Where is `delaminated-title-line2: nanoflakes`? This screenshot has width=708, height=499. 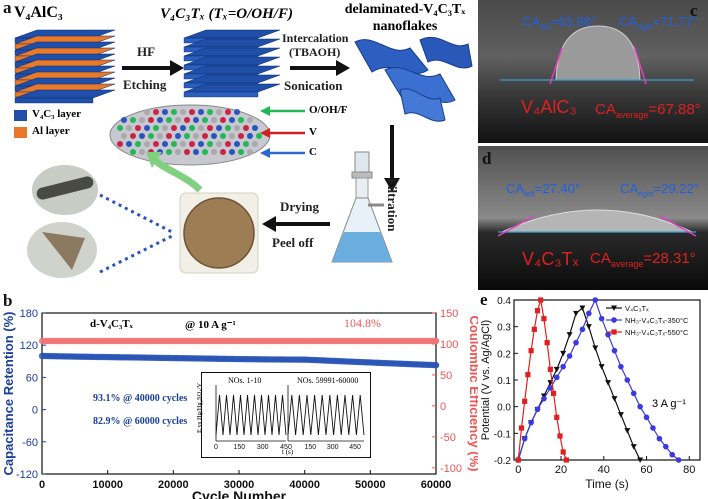 delaminated-title-line2: nanoflakes is located at coordinates (405, 26).